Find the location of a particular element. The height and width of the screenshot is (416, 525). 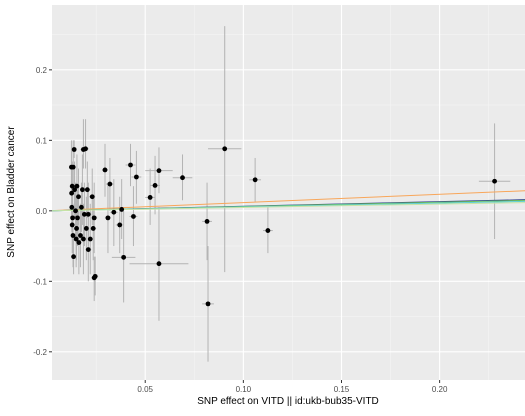

x-tick-label: 0.20 is located at coordinates (440, 389).